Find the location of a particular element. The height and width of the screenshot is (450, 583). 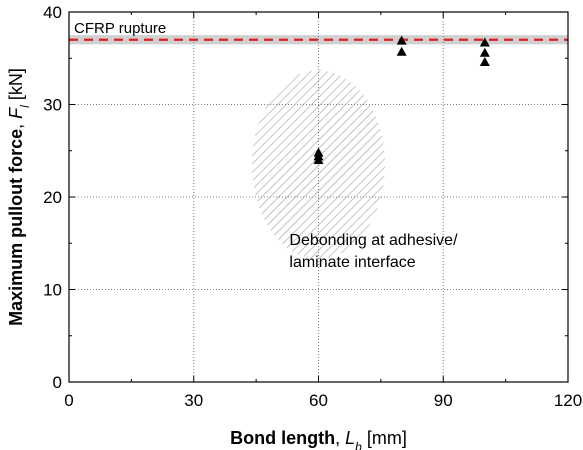

rupture-label: CFRP rupture is located at coordinates (120, 28).